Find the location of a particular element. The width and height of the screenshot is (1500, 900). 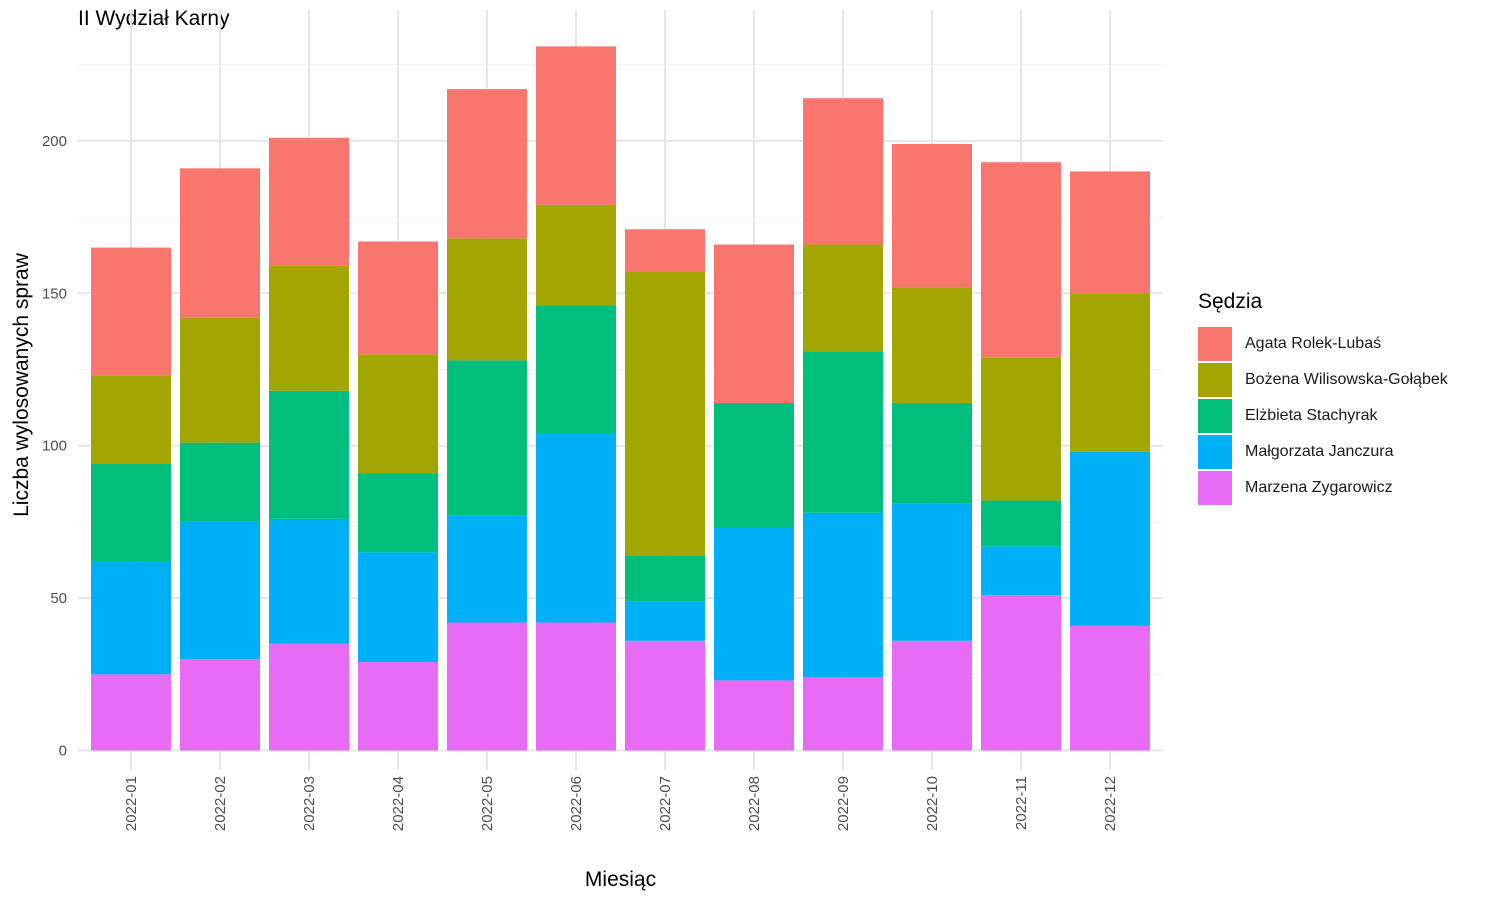

legend-item: Bożena Wilisowska-Gołąbek is located at coordinates (1323, 380).